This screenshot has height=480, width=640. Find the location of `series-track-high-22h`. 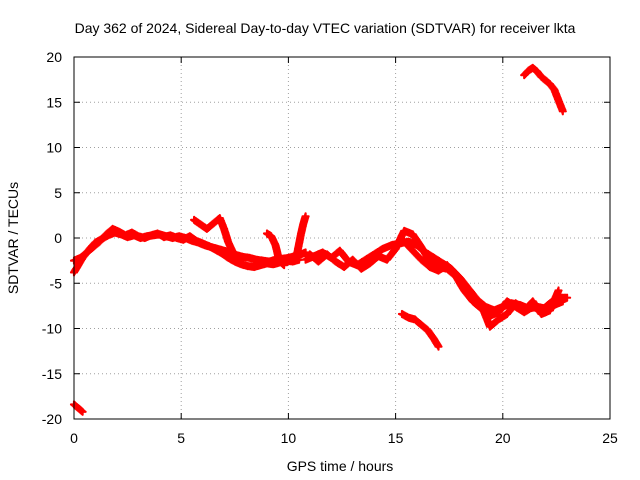

series-track-high-22h is located at coordinates (543, 89).